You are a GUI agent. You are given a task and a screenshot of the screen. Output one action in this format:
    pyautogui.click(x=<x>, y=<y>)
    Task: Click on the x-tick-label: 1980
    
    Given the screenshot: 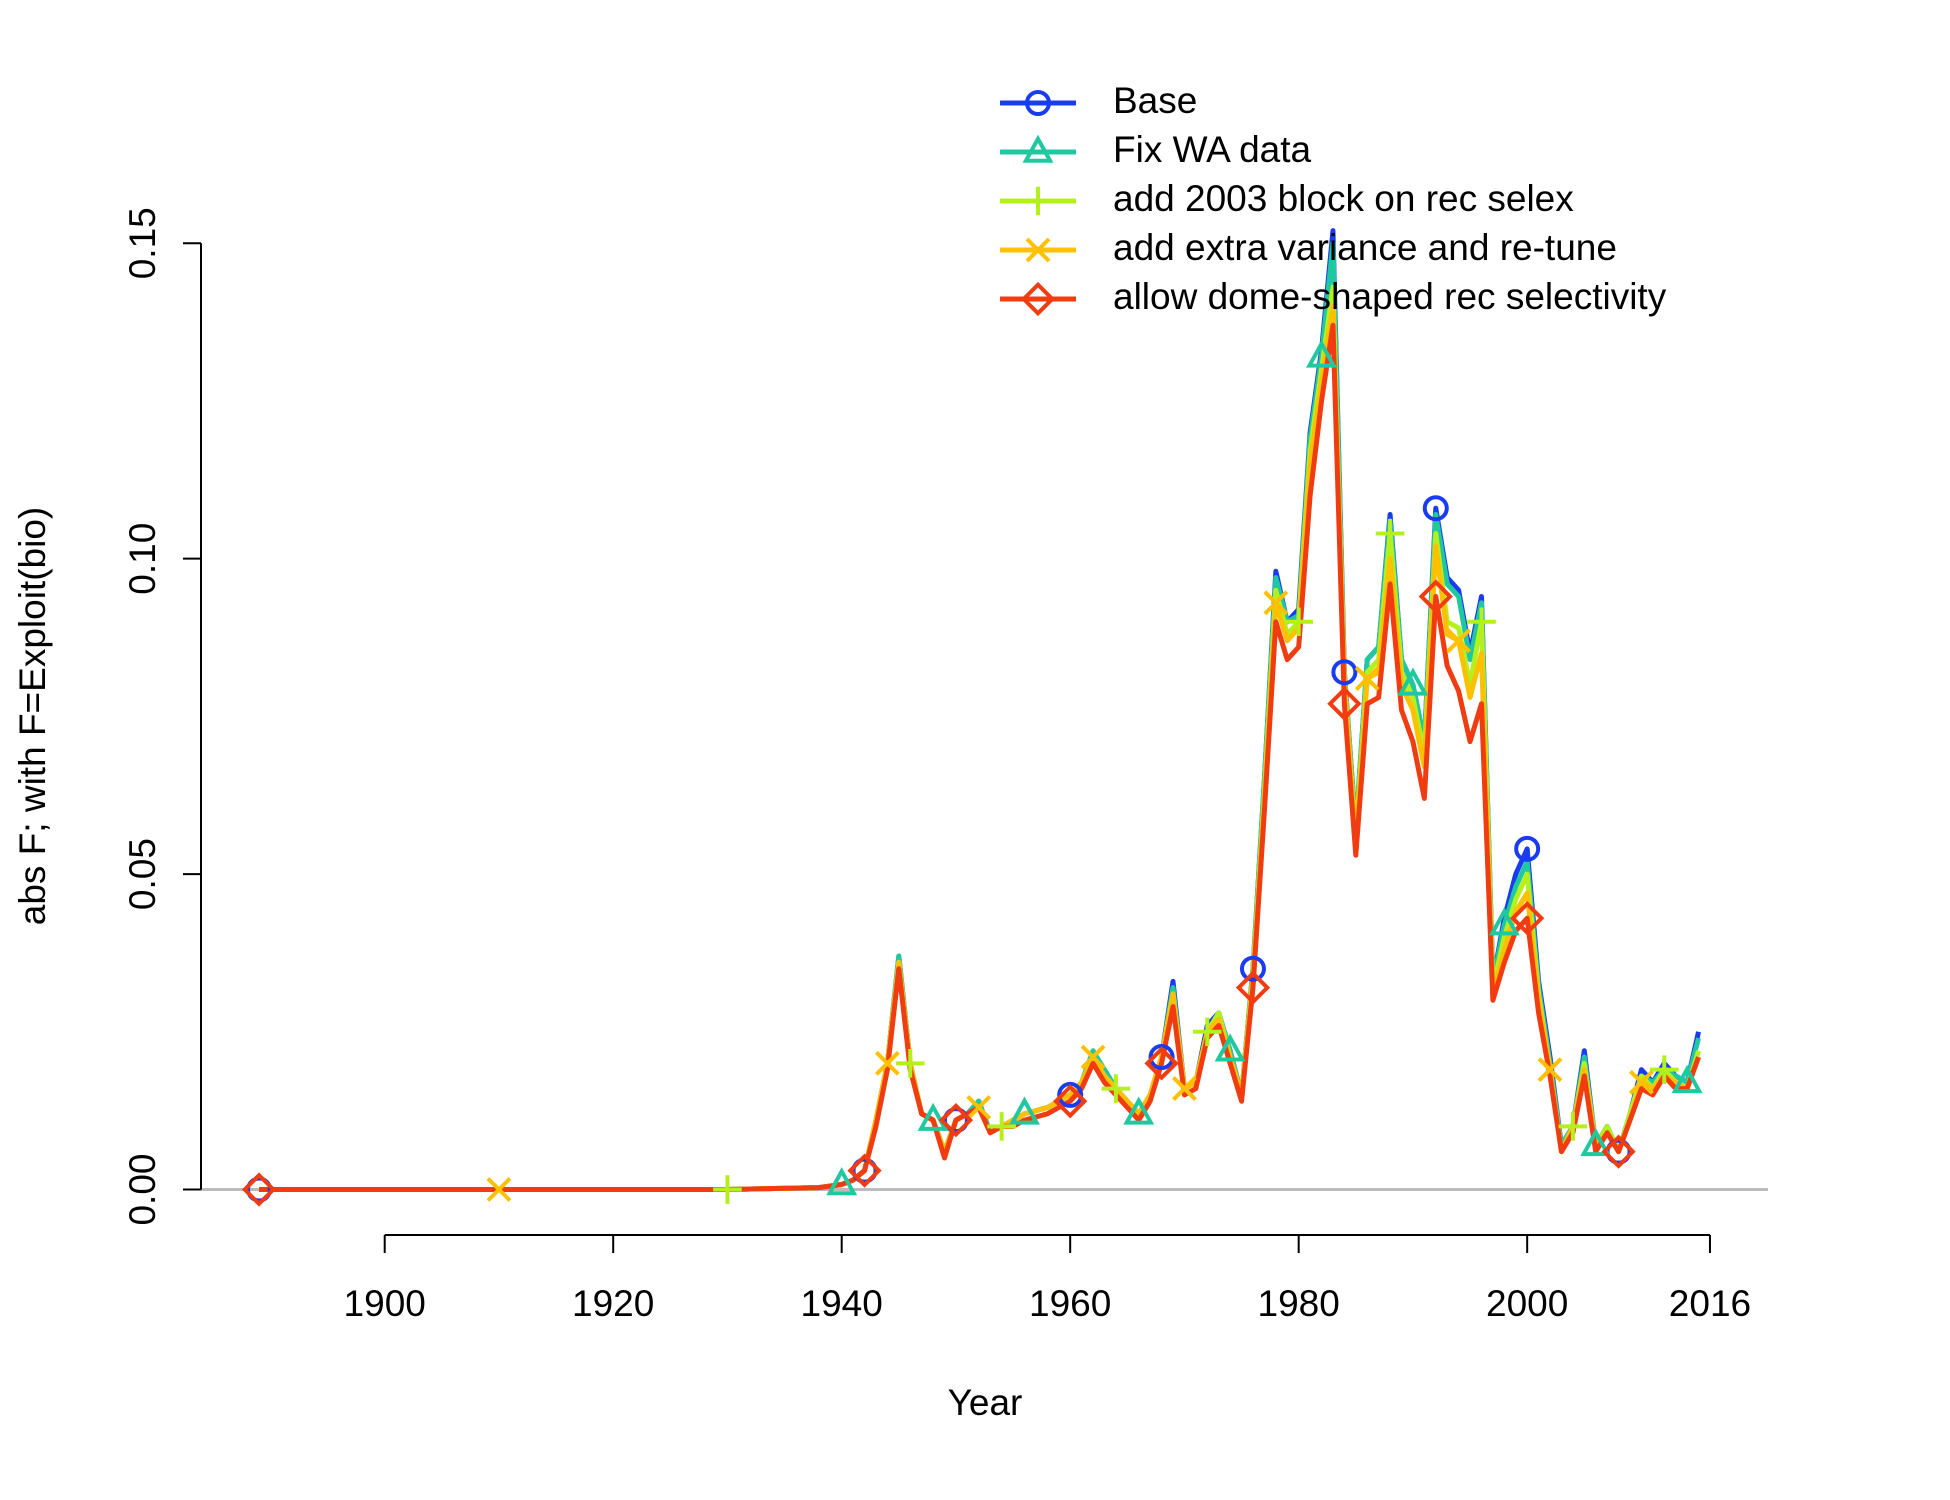 What is the action you would take?
    pyautogui.click(x=1299, y=1303)
    